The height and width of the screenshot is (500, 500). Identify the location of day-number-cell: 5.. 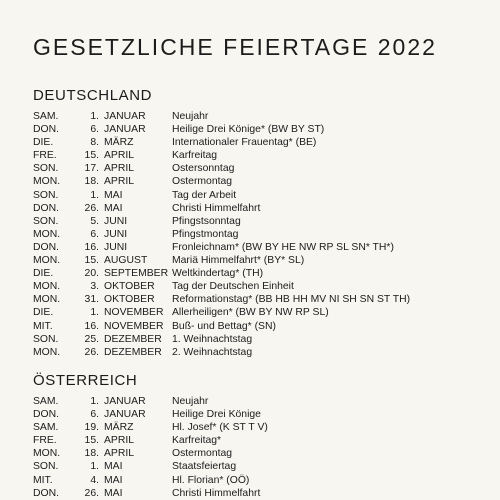
(94, 221).